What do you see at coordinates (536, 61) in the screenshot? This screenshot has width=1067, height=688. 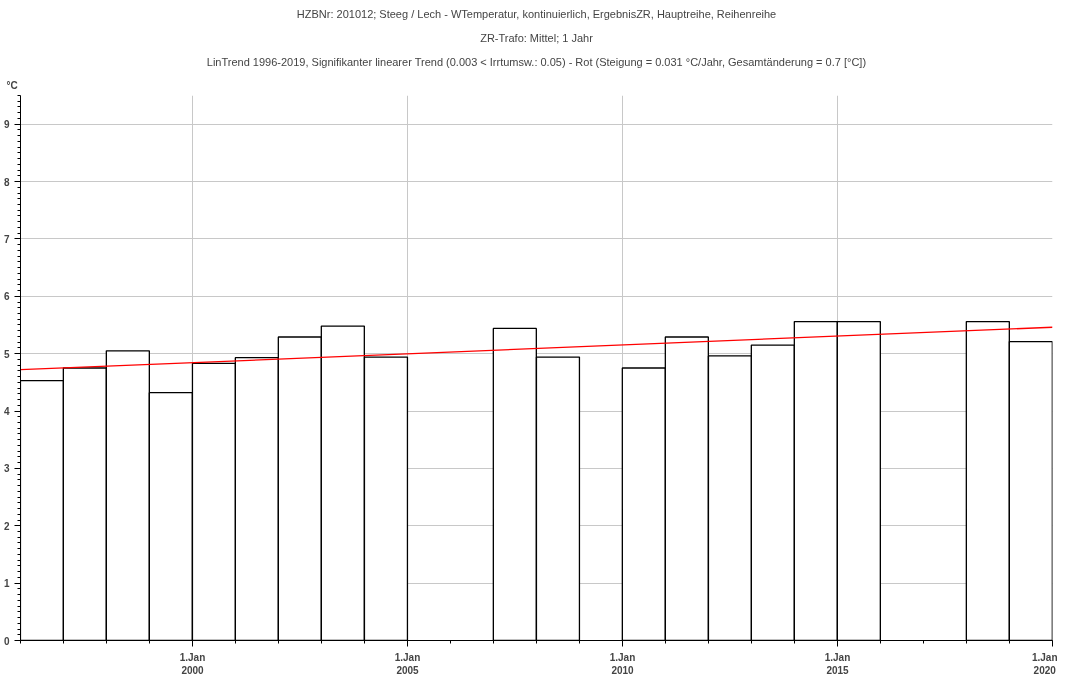 I see `text: LinTrend 1996-2019, Signifikanter linearer Trend (0.003 < Irrtumsw.: 0.05) - Rot (Steigung = 0.031 °C/Jahr, Gesamtänderung = 0.7 [°C])` at bounding box center [536, 61].